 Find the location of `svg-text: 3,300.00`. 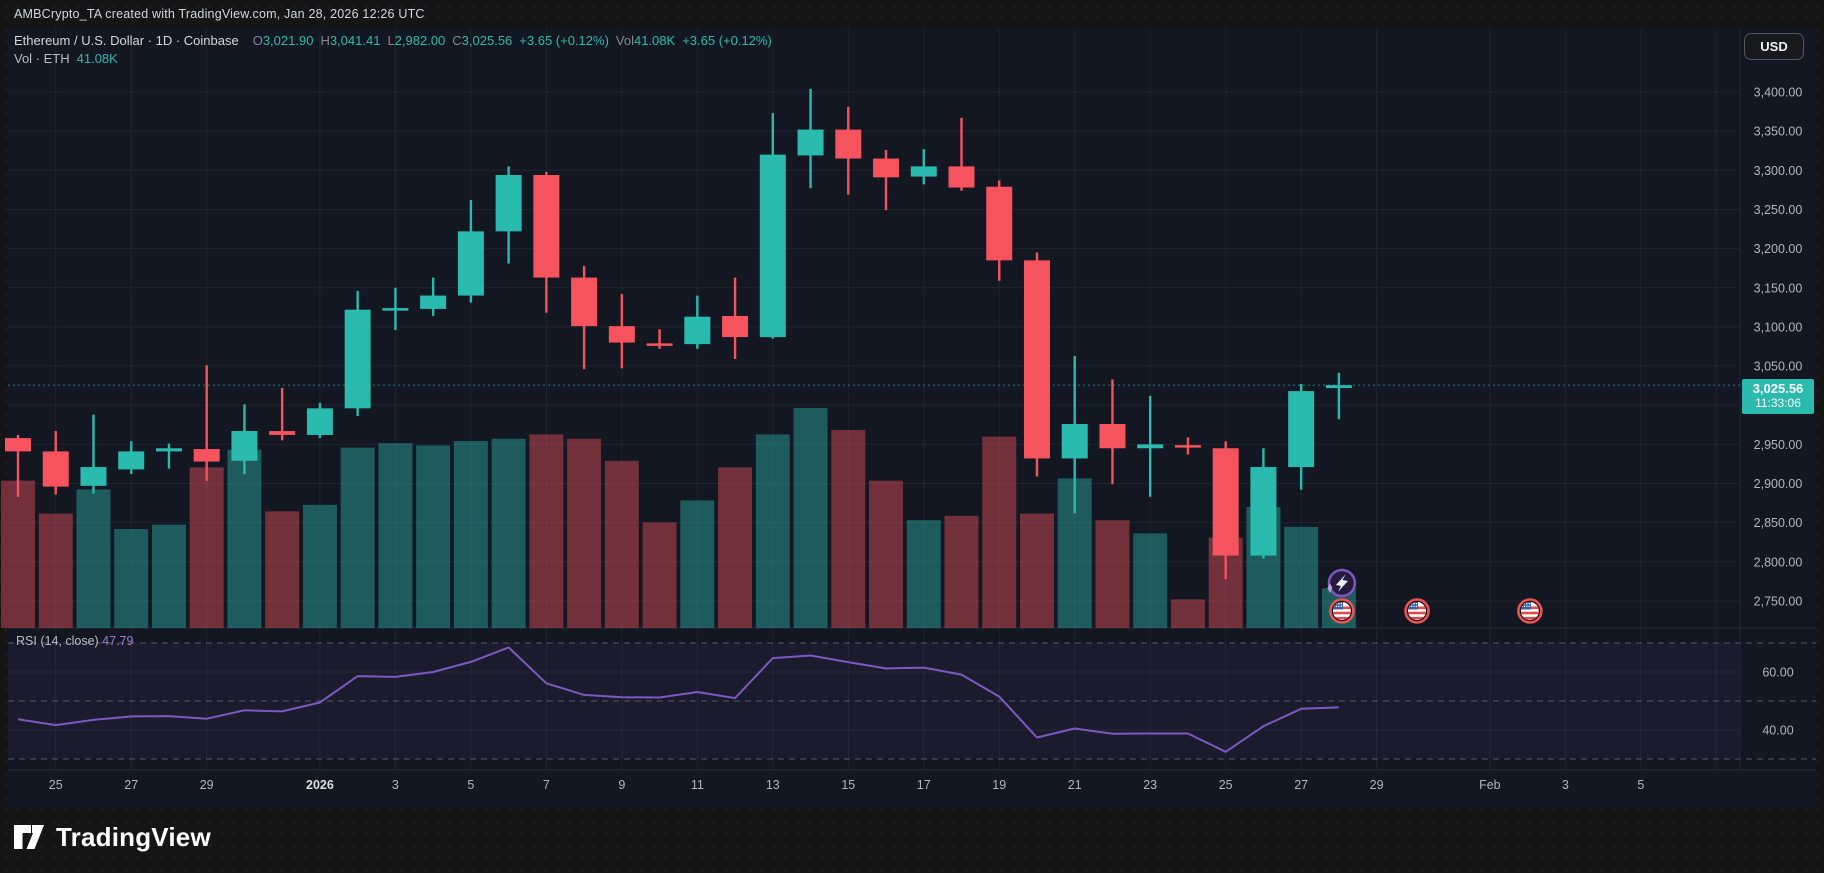

svg-text: 3,300.00 is located at coordinates (1778, 171).